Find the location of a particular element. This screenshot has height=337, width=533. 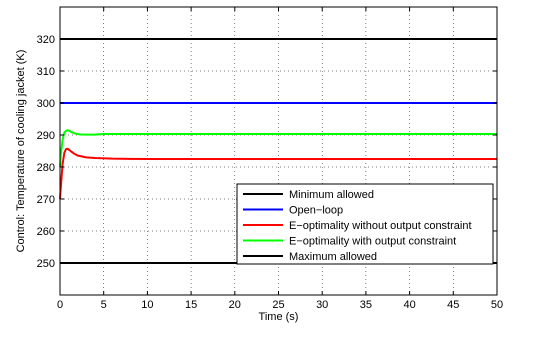

y-tick-label: 310 is located at coordinates (46, 72).